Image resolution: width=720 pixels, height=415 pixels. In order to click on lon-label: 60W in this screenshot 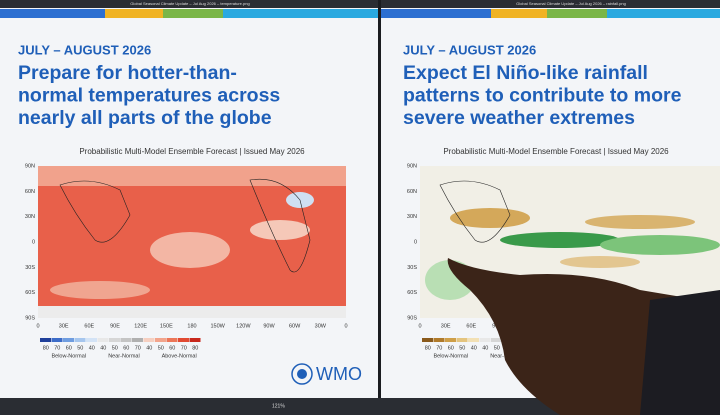, I will do `click(295, 326)`.